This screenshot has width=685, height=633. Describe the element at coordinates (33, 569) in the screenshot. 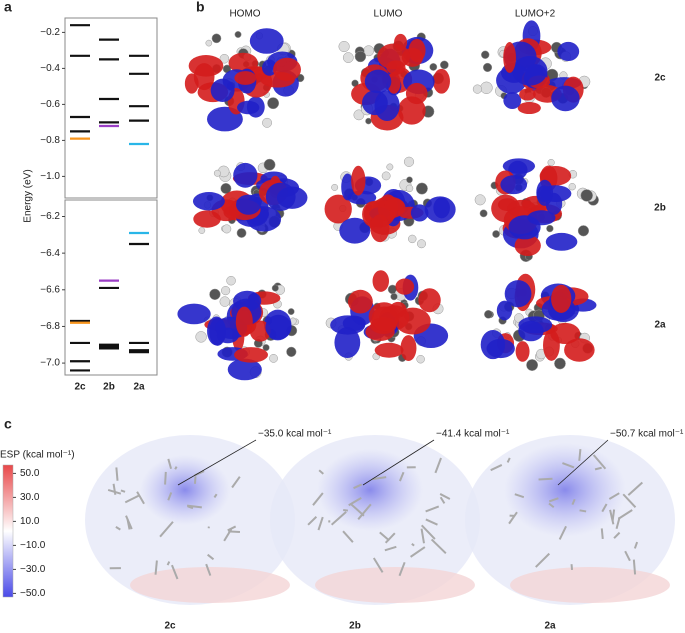

I see `colorbar-tick-label: −30.0` at that location.